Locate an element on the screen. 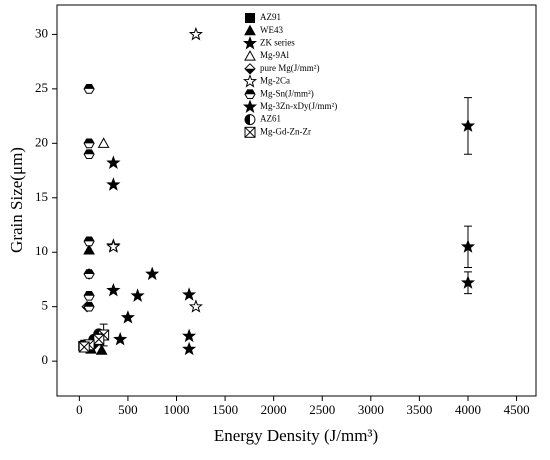  legend-label: Mg-3Zn-xDy(J/mm²) is located at coordinates (298, 106).